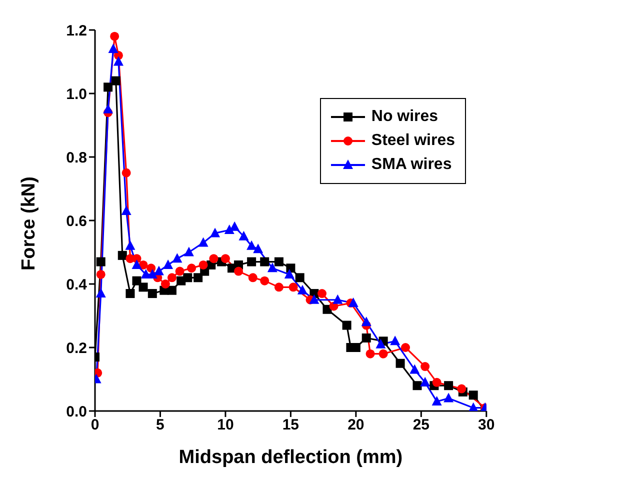 The width and height of the screenshot is (644, 479). I want to click on x-tick-label: 20, so click(356, 425).